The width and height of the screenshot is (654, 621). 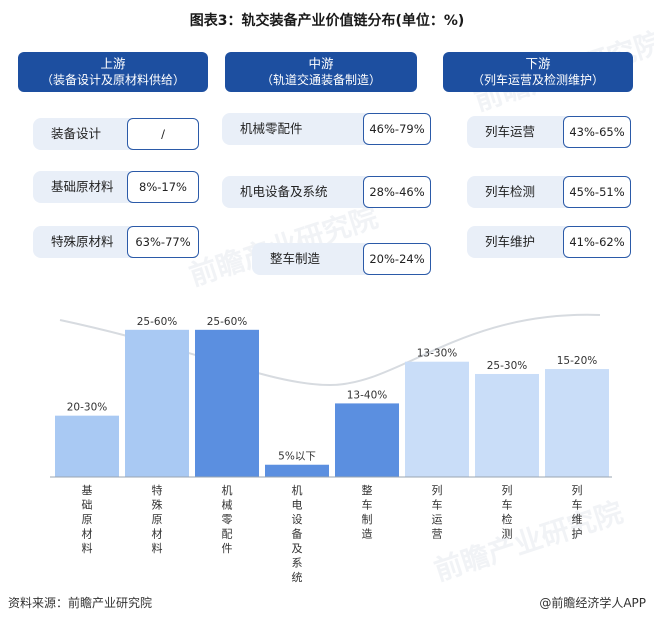 I want to click on item-value: 43%-65%, so click(x=597, y=132).